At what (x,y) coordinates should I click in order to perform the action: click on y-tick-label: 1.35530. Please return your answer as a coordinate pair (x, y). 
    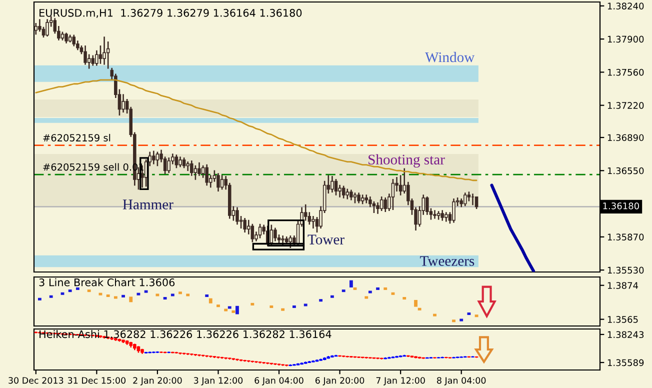
    Looking at the image, I should click on (626, 270).